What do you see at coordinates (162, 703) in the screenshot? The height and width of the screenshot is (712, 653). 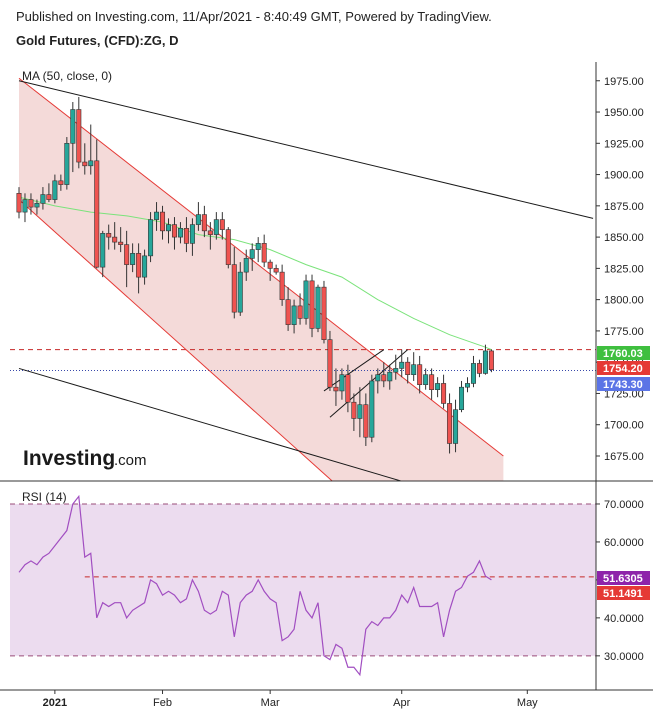 I see `x-tick-label: Feb` at bounding box center [162, 703].